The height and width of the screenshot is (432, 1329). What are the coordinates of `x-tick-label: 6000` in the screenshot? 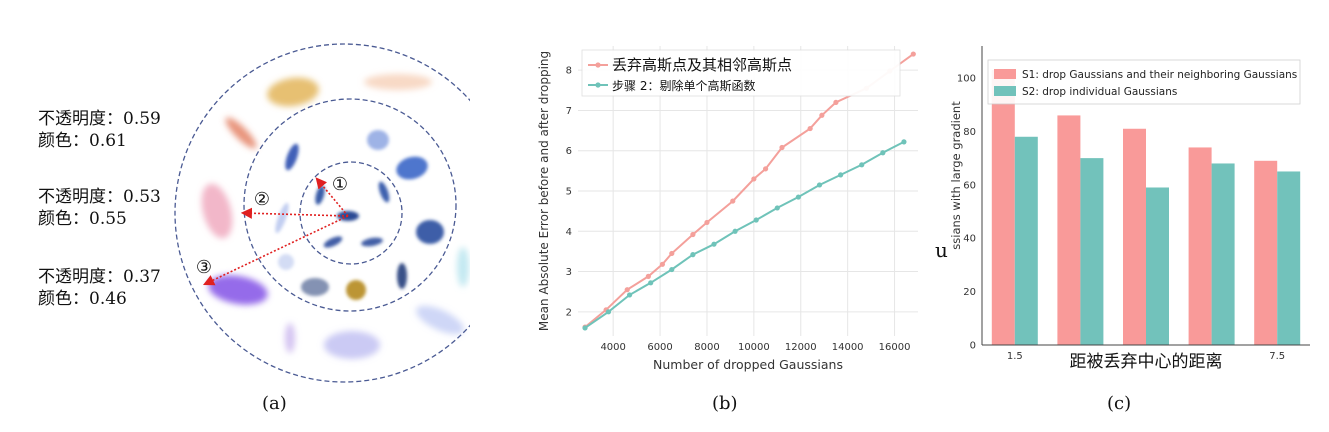 It's located at (659, 347).